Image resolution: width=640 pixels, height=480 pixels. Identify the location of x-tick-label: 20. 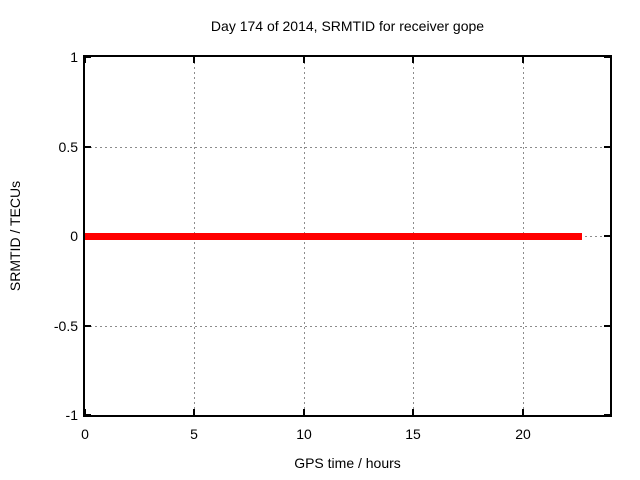
(523, 434).